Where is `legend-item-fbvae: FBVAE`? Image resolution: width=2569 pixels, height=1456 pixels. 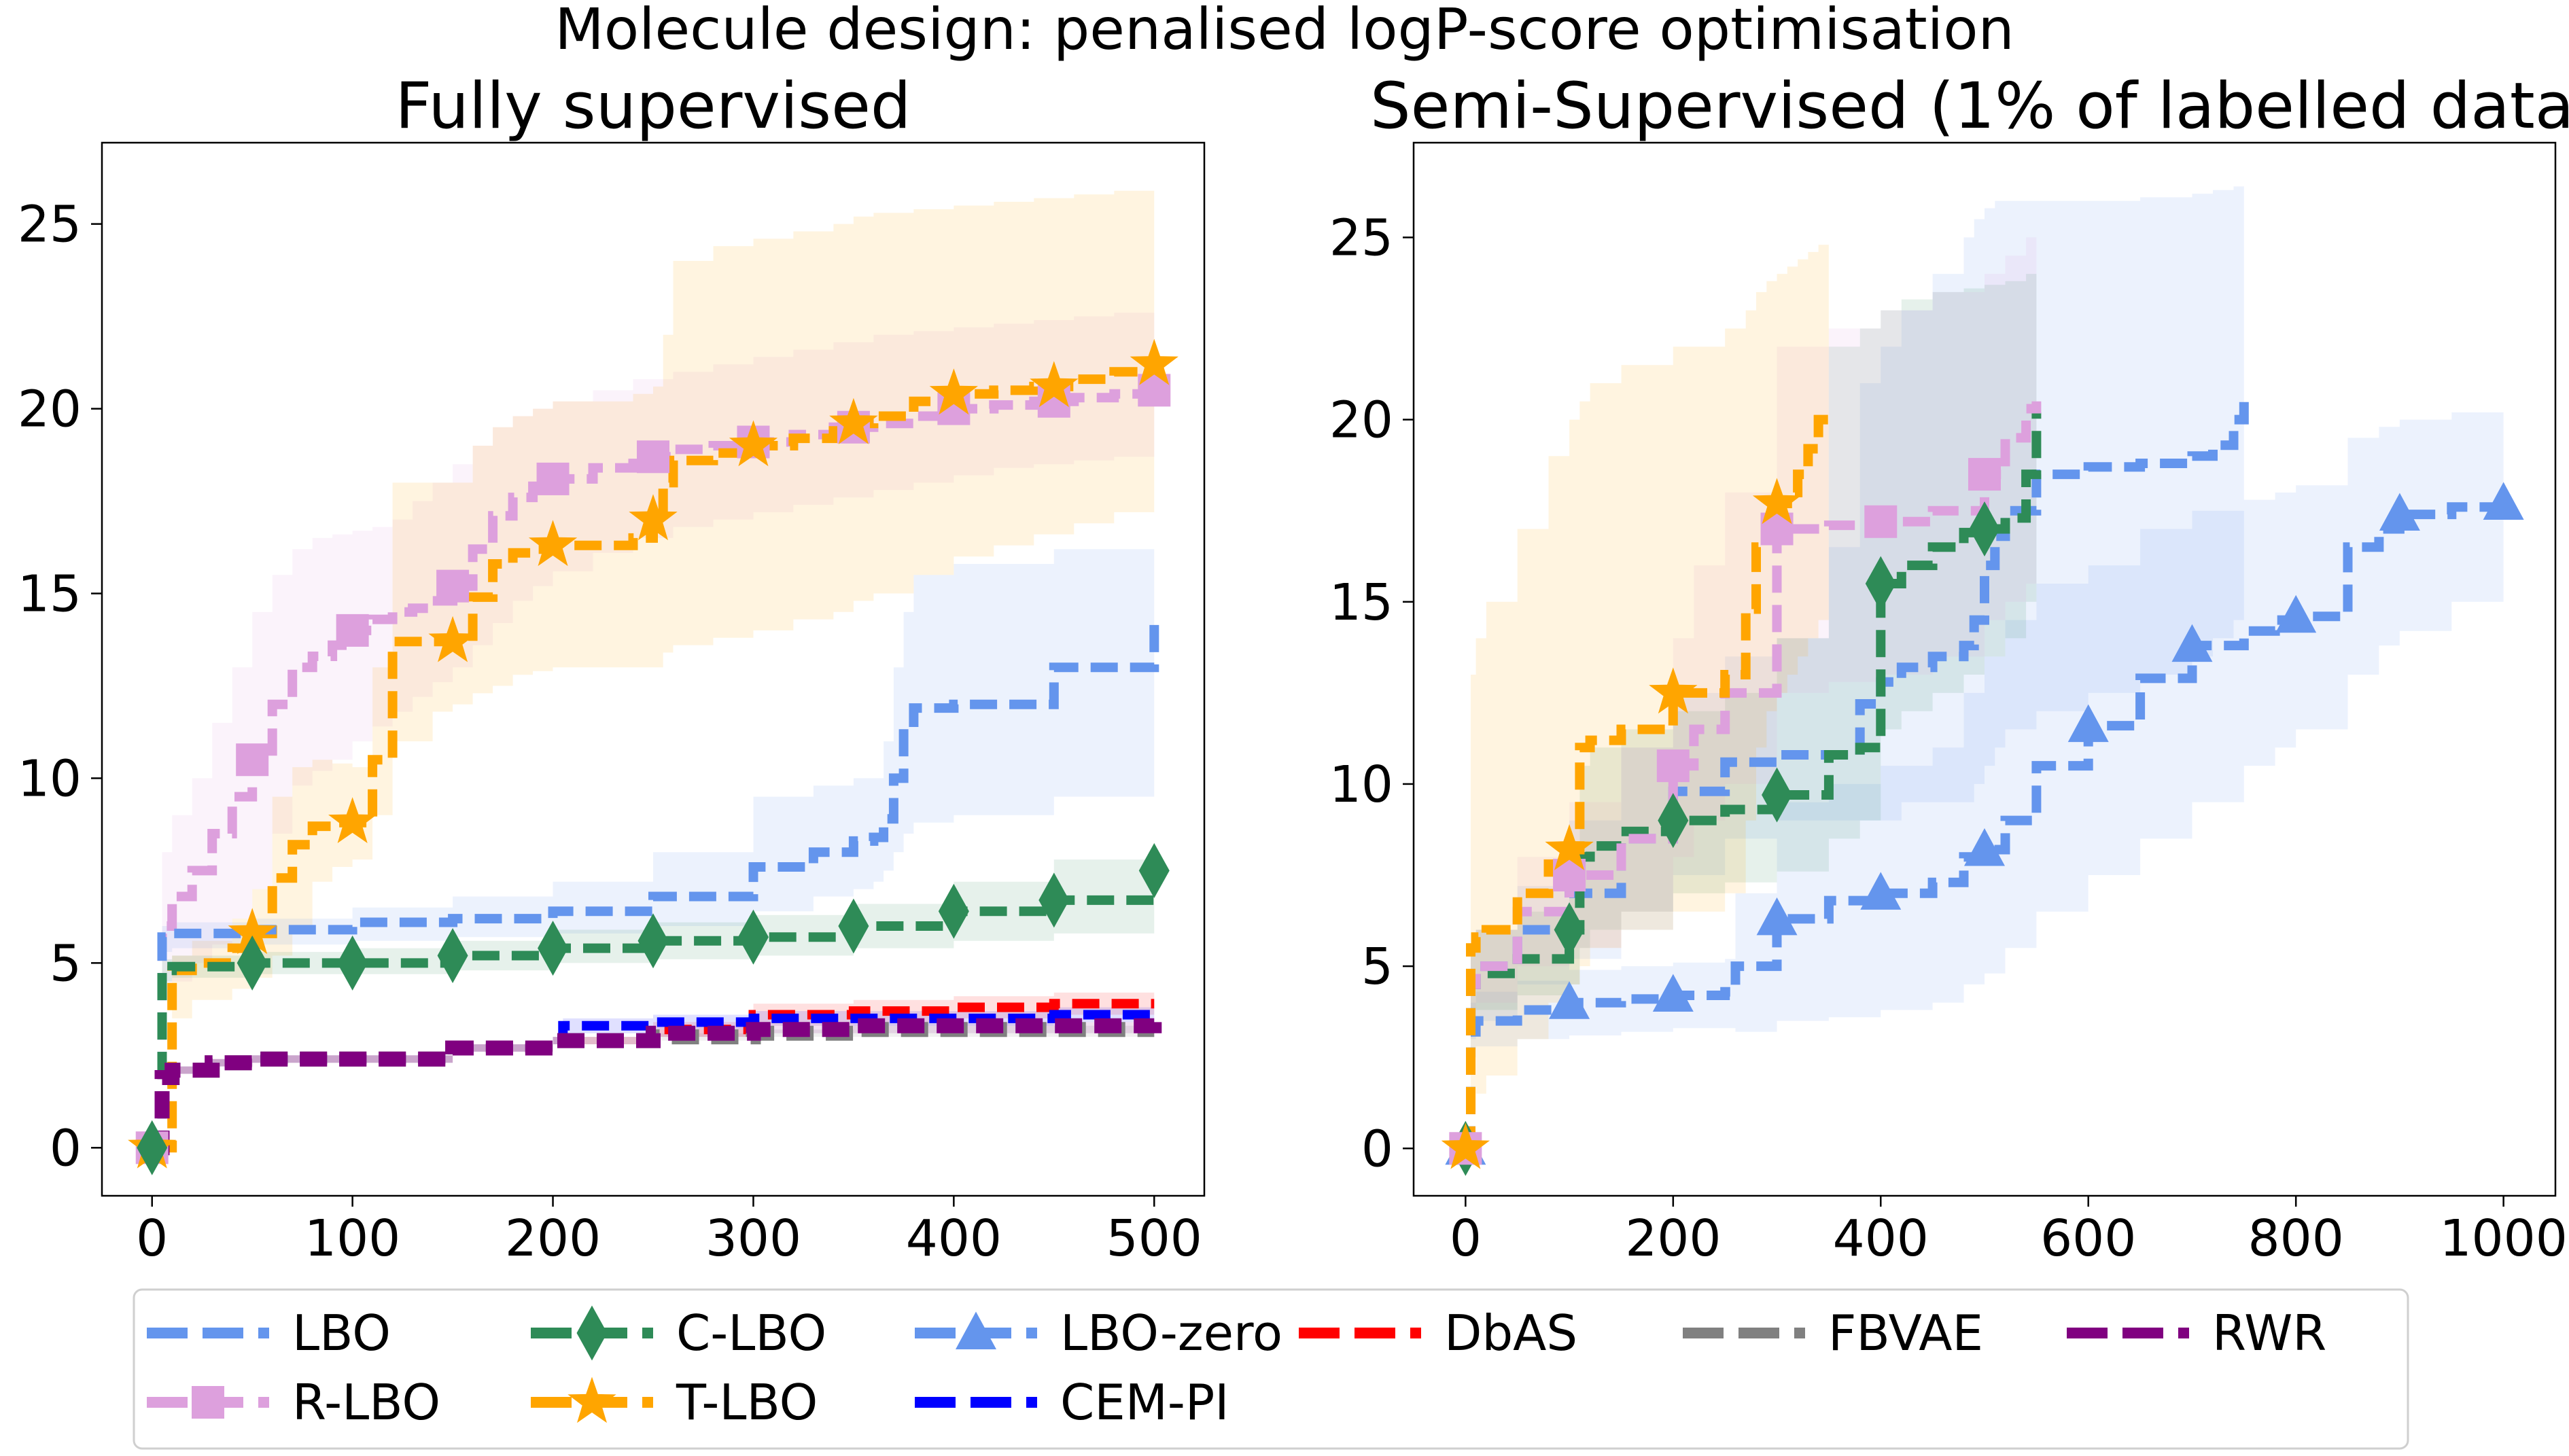
legend-item-fbvae: FBVAE is located at coordinates (1833, 1333).